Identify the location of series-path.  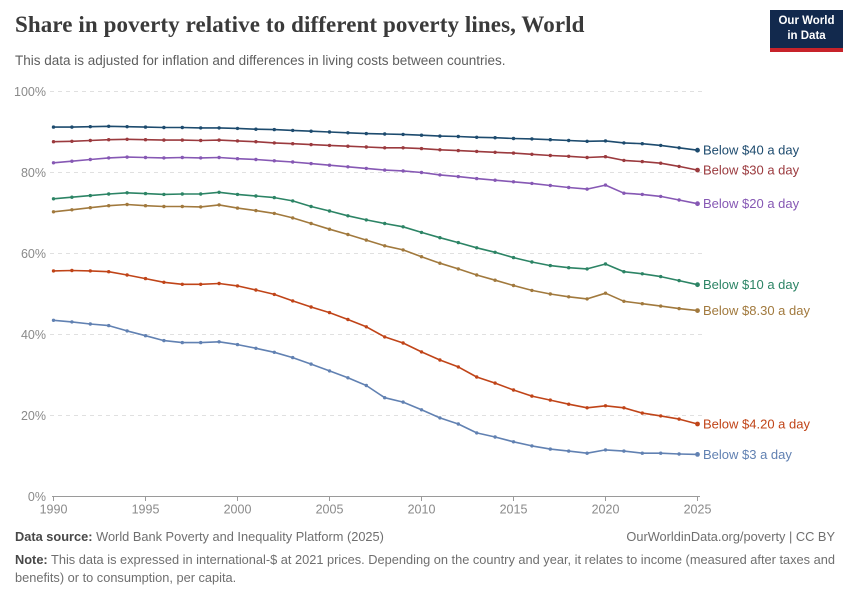
(375, 138).